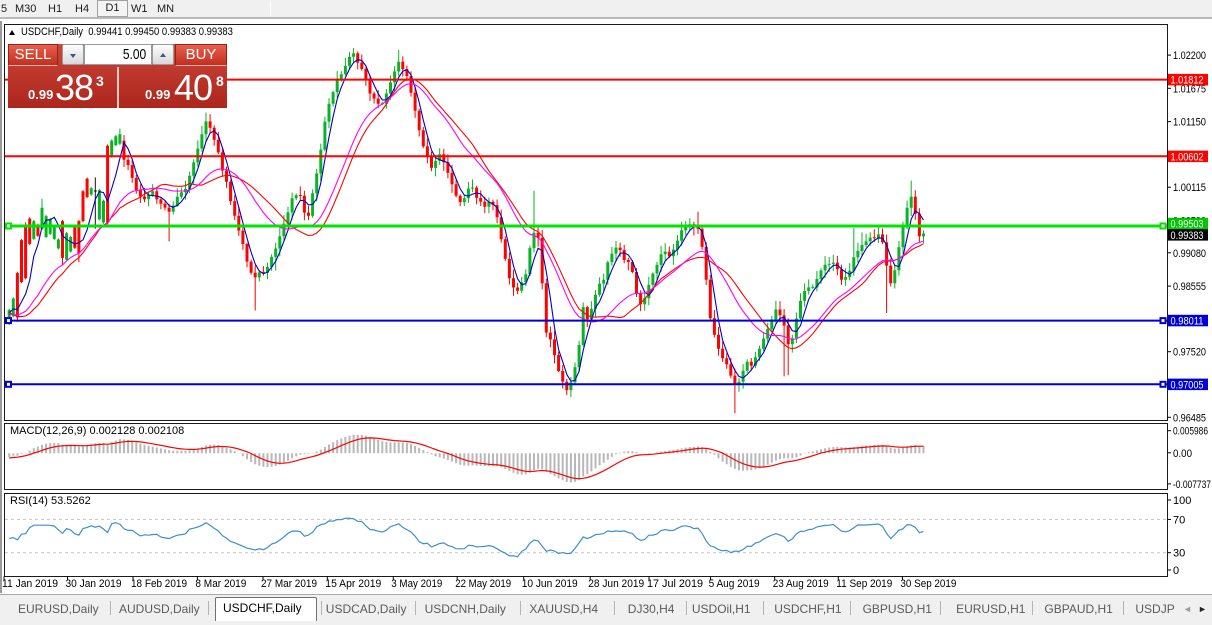 The width and height of the screenshot is (1212, 625). What do you see at coordinates (1189, 418) in the screenshot?
I see `svg-text: 0.96485` at bounding box center [1189, 418].